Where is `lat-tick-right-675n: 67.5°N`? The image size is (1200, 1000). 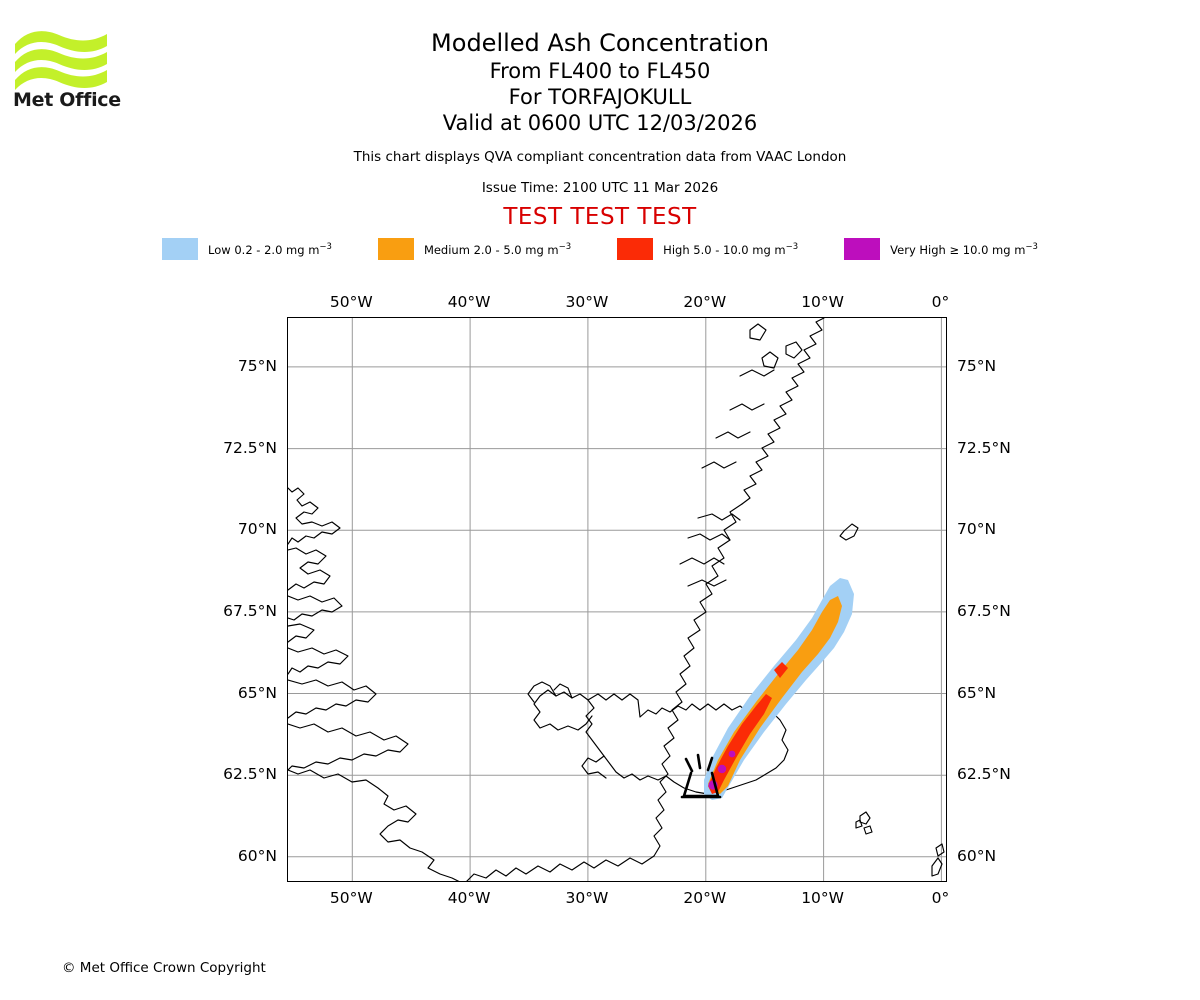
lat-tick-right-675n: 67.5°N is located at coordinates (984, 610).